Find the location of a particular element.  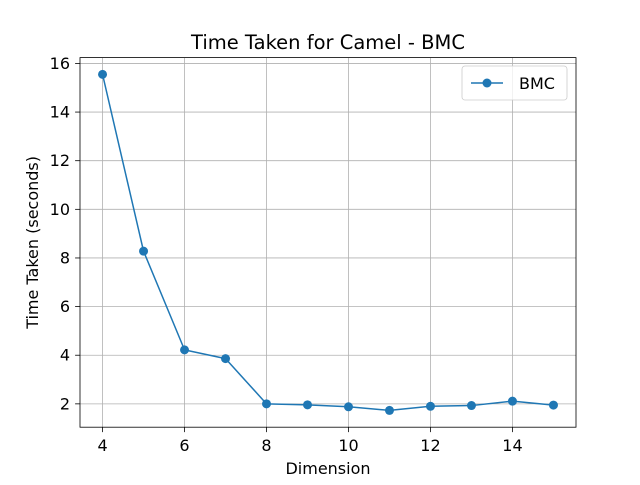

y-tick-label: 12 is located at coordinates (60, 160).